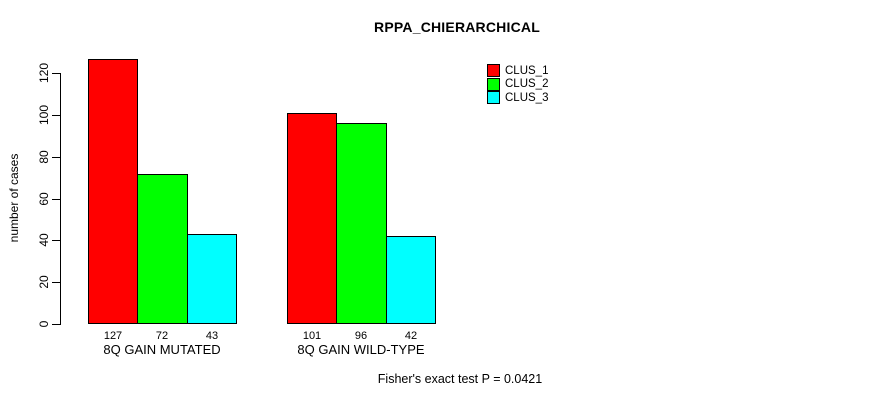 The image size is (890, 400). I want to click on legend-item: CLUS_3, so click(517, 98).